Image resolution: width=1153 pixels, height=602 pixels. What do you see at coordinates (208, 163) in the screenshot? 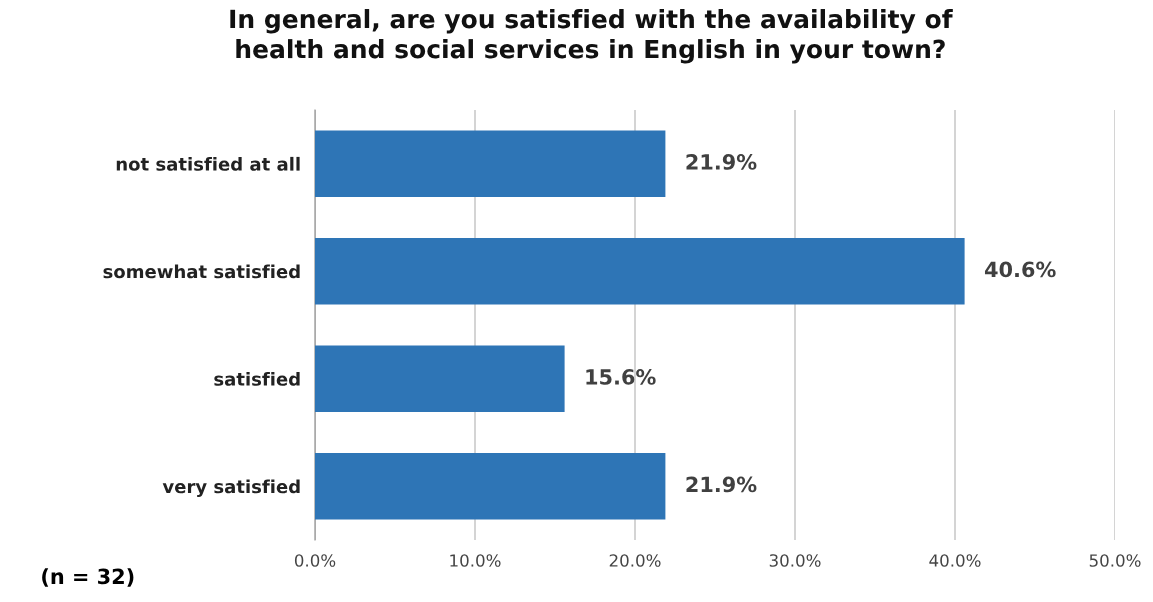
I see `y-tick-label: not satisfied at all` at bounding box center [208, 163].